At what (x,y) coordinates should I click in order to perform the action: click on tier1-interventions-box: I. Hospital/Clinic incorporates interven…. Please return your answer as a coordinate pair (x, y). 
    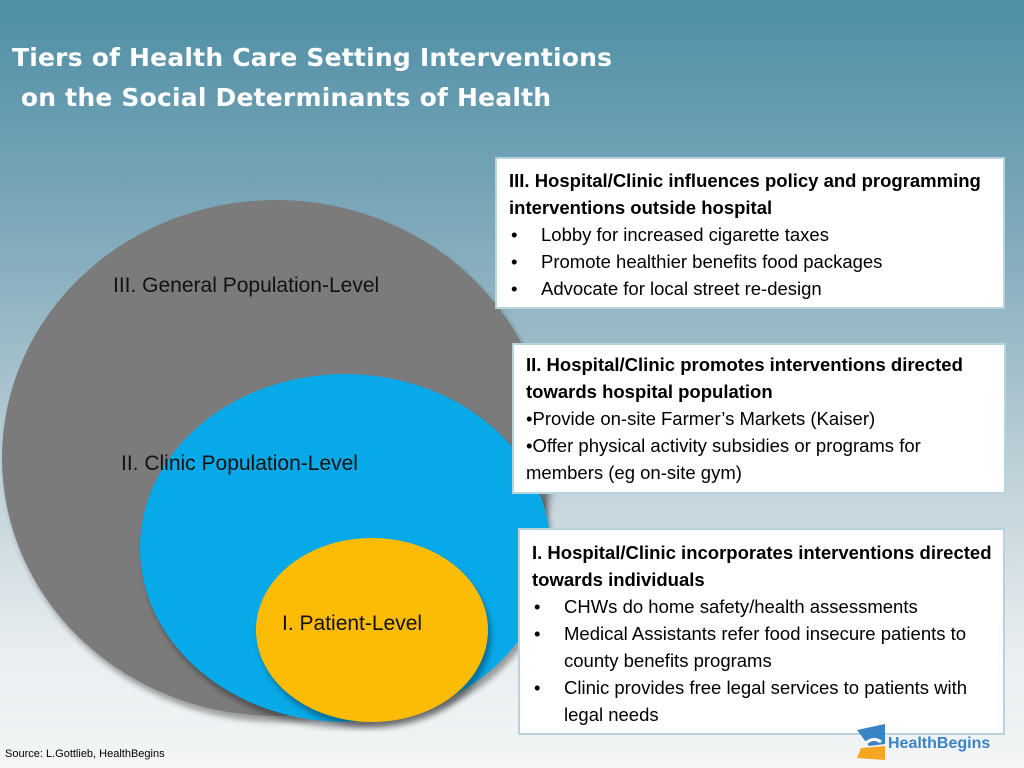
    Looking at the image, I should click on (761, 631).